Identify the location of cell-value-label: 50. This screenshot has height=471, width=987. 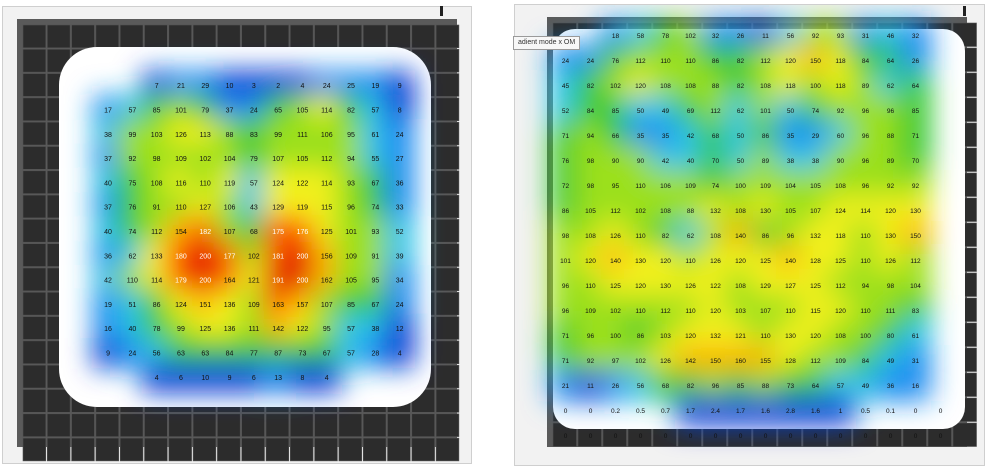
(741, 136).